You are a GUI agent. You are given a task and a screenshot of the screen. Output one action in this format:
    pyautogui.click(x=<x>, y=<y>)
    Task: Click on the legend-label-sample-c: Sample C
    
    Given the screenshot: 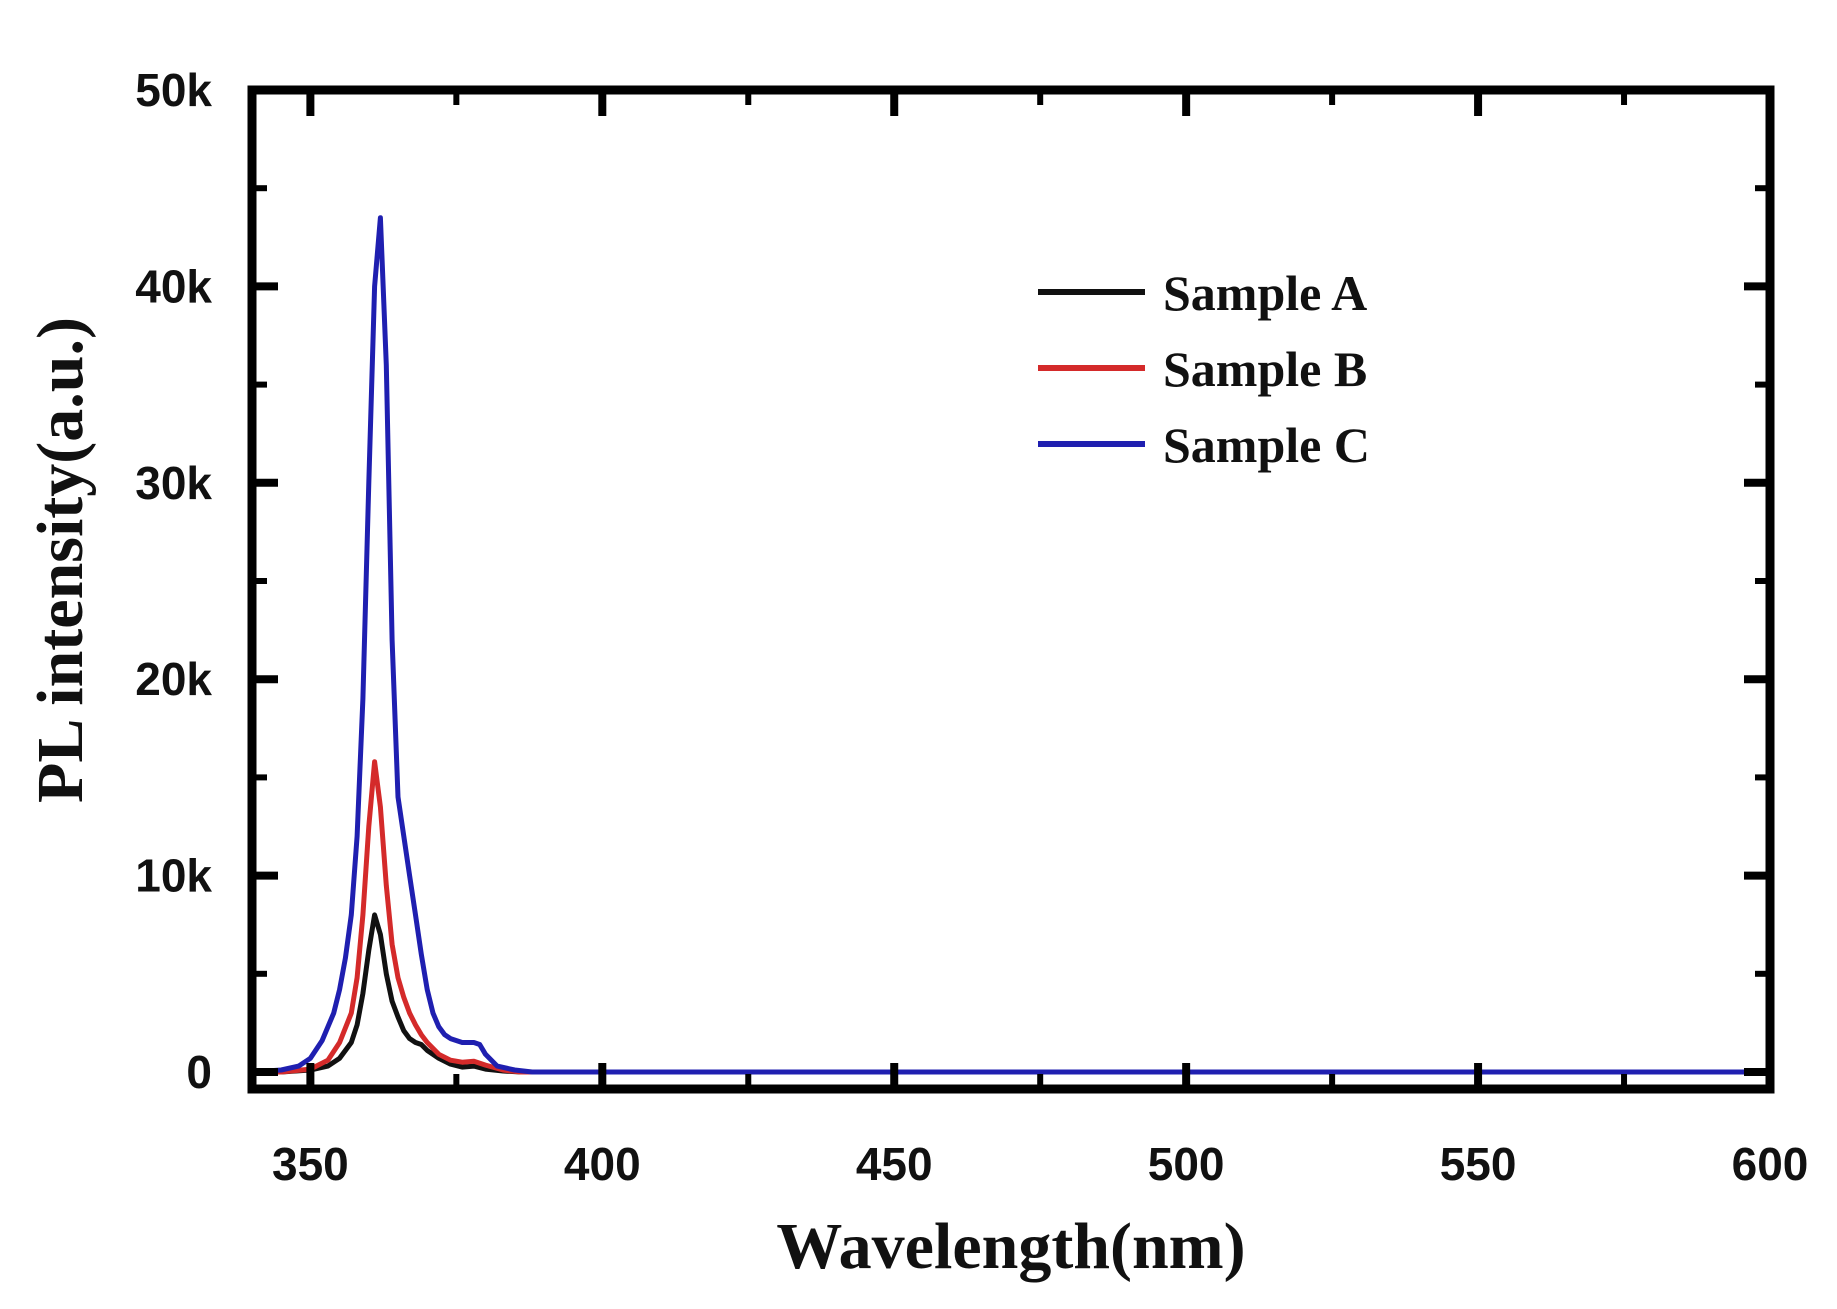 What is the action you would take?
    pyautogui.click(x=1266, y=445)
    